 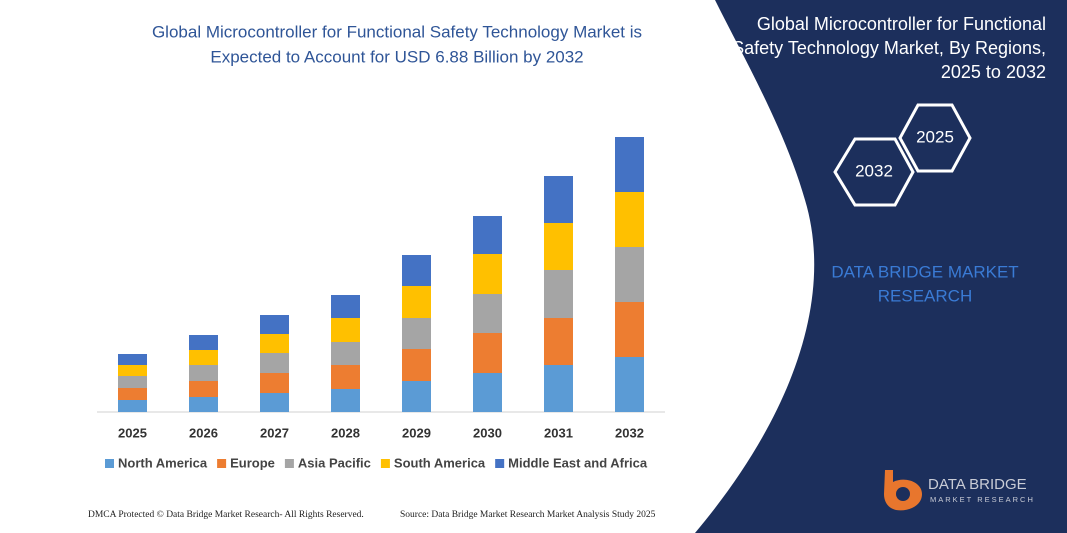 I want to click on x-tick-label: 2026, so click(x=203, y=432).